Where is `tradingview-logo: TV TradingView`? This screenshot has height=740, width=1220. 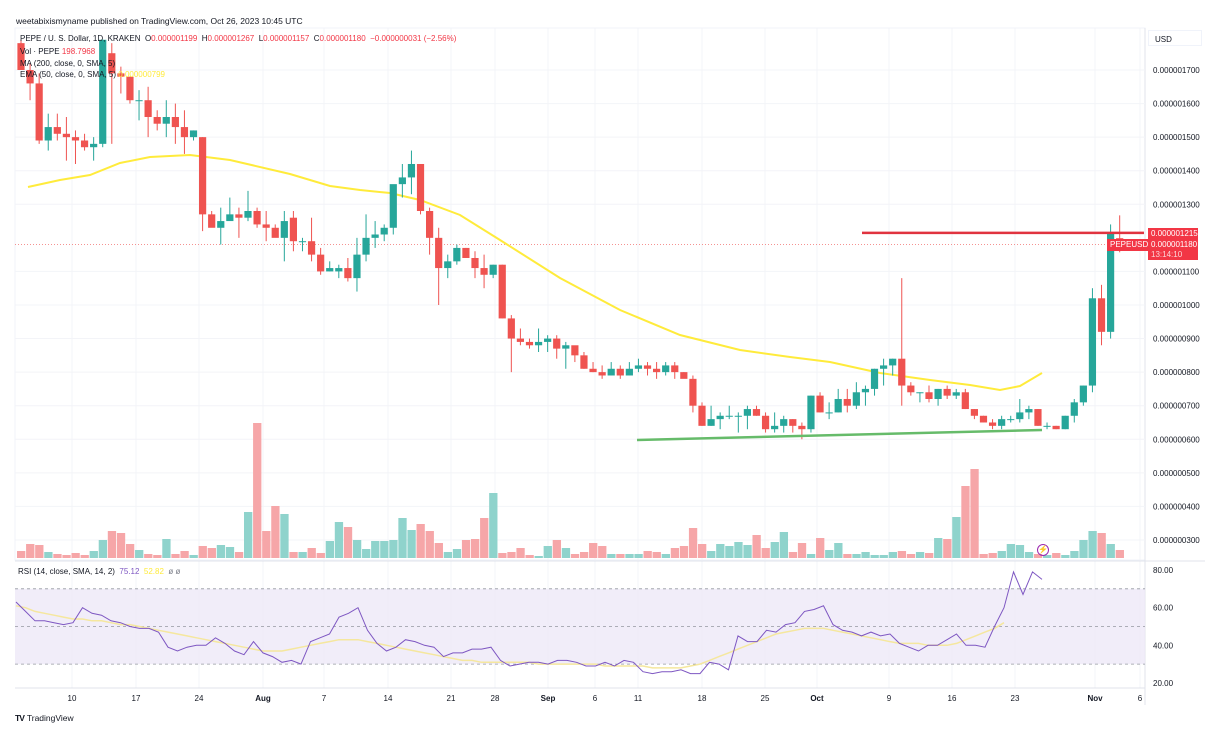 tradingview-logo: TV TradingView is located at coordinates (44, 718).